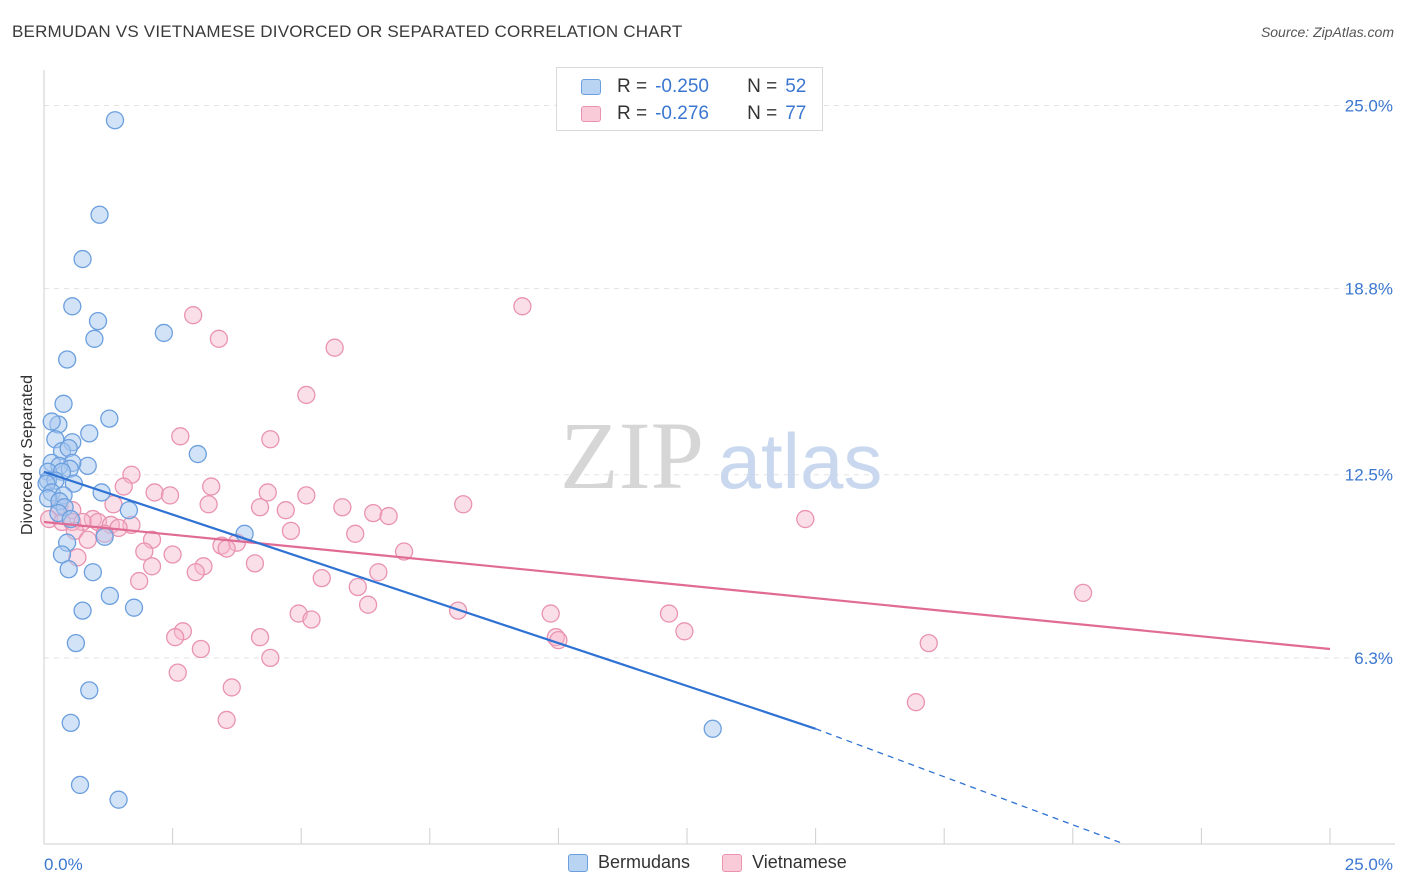  Describe the element at coordinates (644, 862) in the screenshot. I see `legend-label: Bermudans` at that location.